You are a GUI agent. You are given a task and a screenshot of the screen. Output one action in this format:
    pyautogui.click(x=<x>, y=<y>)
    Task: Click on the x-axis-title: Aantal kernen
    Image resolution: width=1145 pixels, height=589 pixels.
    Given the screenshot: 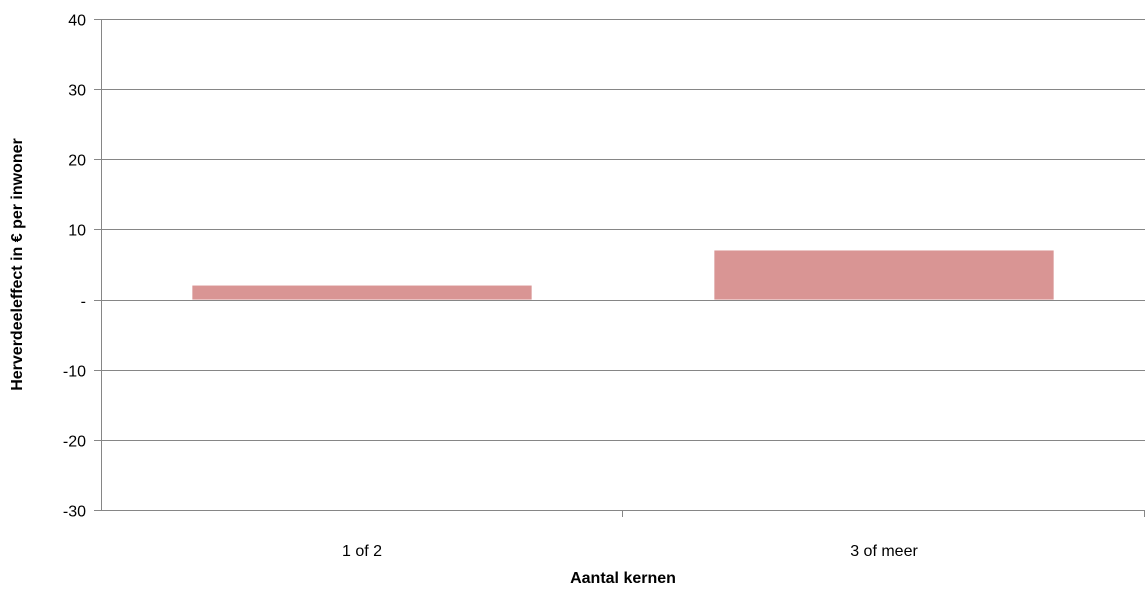 What is the action you would take?
    pyautogui.click(x=623, y=578)
    